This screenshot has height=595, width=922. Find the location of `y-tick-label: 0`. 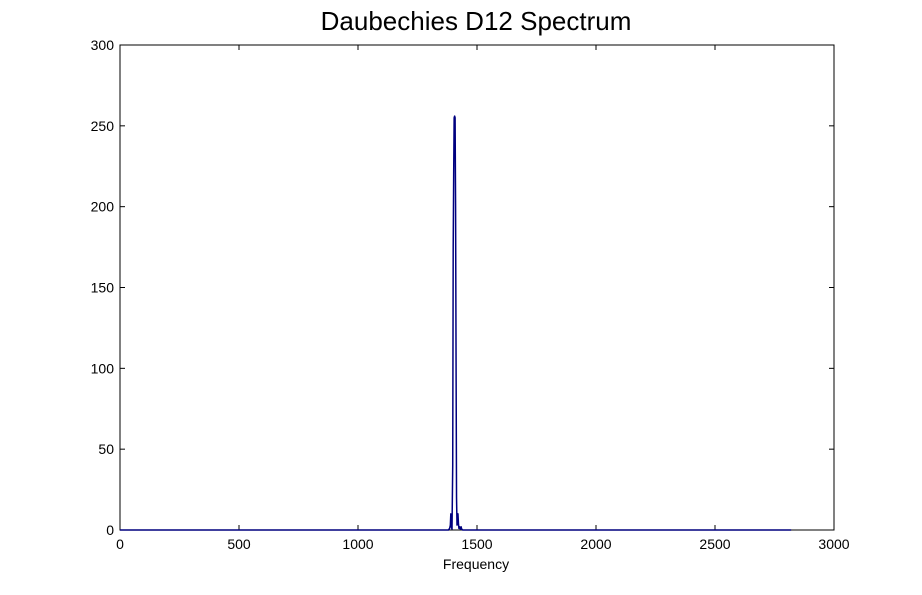

y-tick-label: 0 is located at coordinates (110, 530).